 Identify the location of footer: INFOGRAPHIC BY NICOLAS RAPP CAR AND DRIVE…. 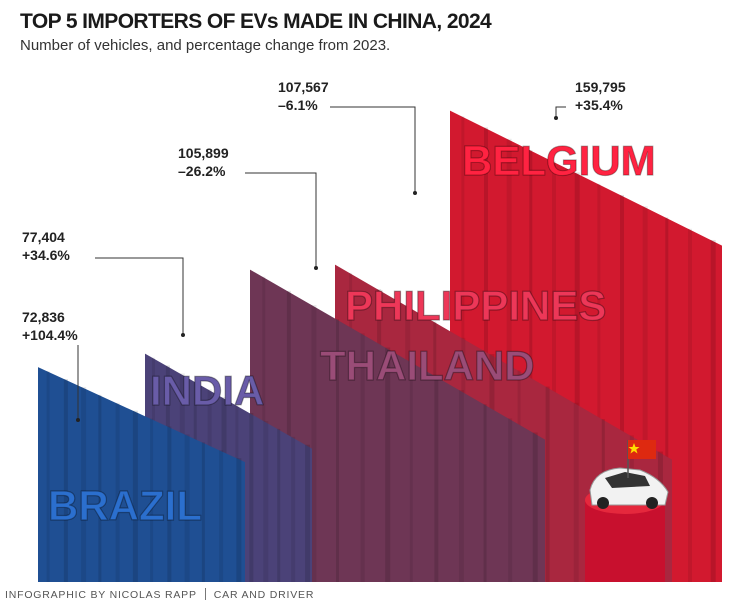
(159, 594).